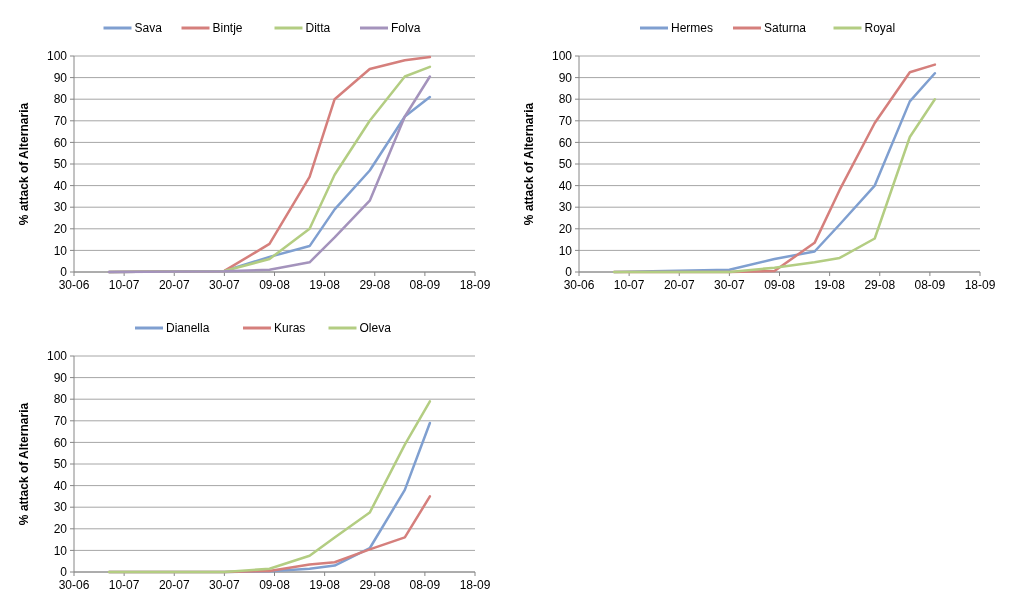 This screenshot has height=610, width=1009. What do you see at coordinates (692, 28) in the screenshot?
I see `legend-label: Hermes` at bounding box center [692, 28].